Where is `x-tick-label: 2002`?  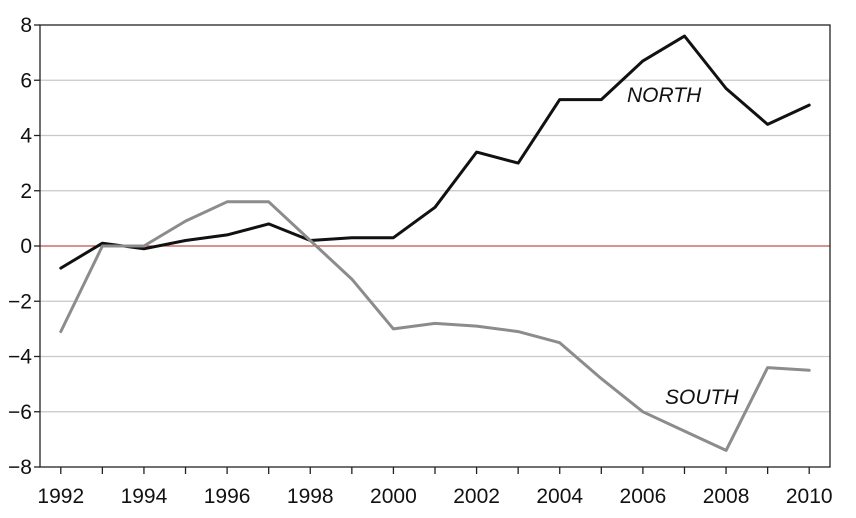 x-tick-label: 2002 is located at coordinates (476, 496).